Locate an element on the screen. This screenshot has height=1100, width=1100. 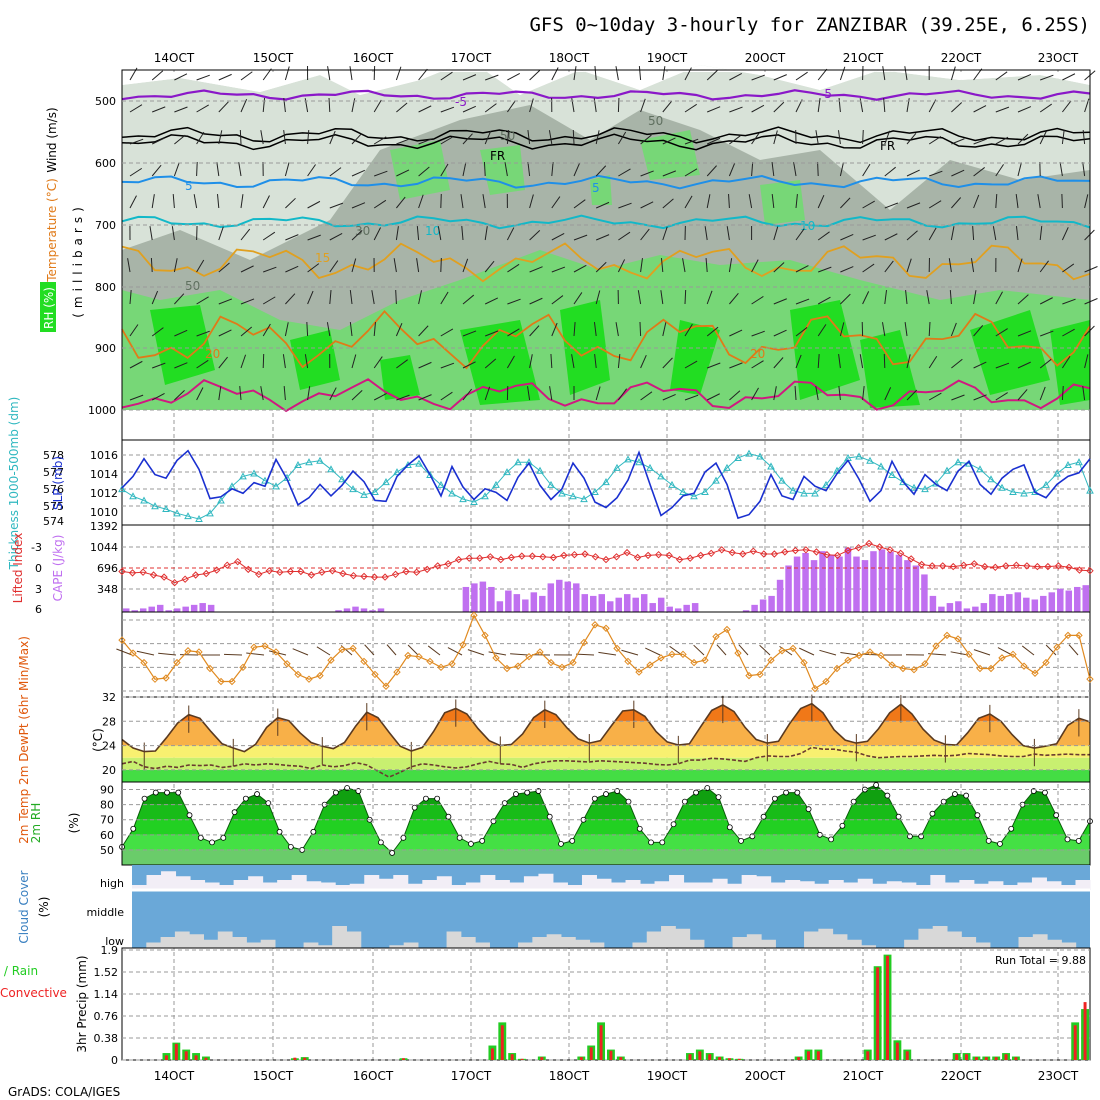
rh2m-axis-label: 2m RH is located at coordinates (36, 823).